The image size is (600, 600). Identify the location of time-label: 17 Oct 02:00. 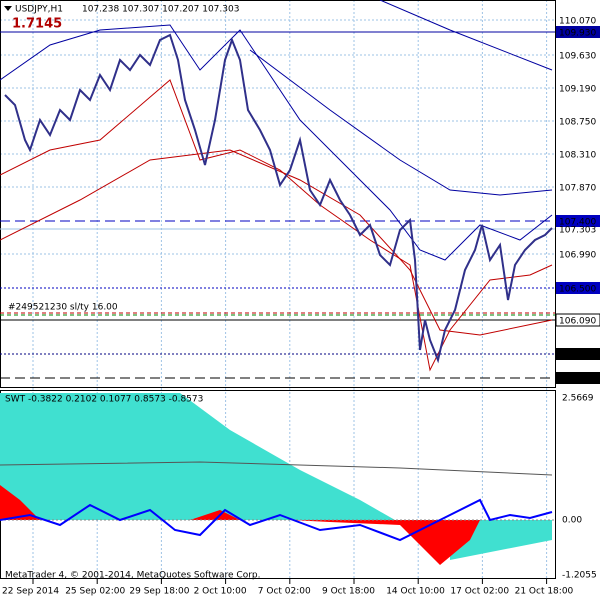
(479, 592).